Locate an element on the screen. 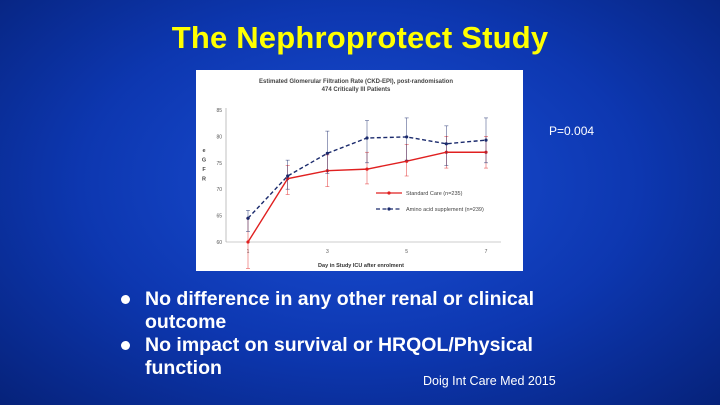 The image size is (720, 405). p-value-label: P=0.004 is located at coordinates (572, 131).